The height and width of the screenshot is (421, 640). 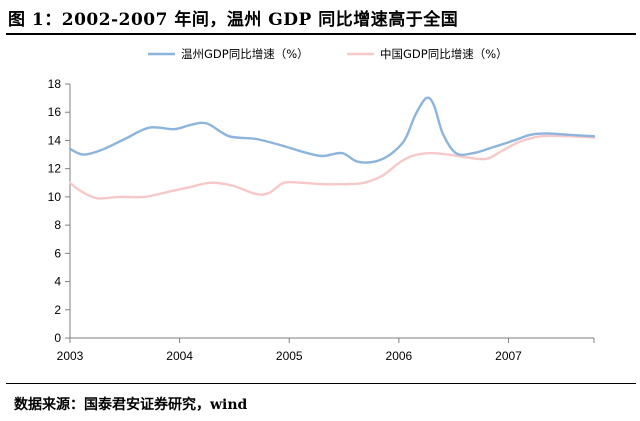 What do you see at coordinates (55, 112) in the screenshot?
I see `y-tick-label: 16` at bounding box center [55, 112].